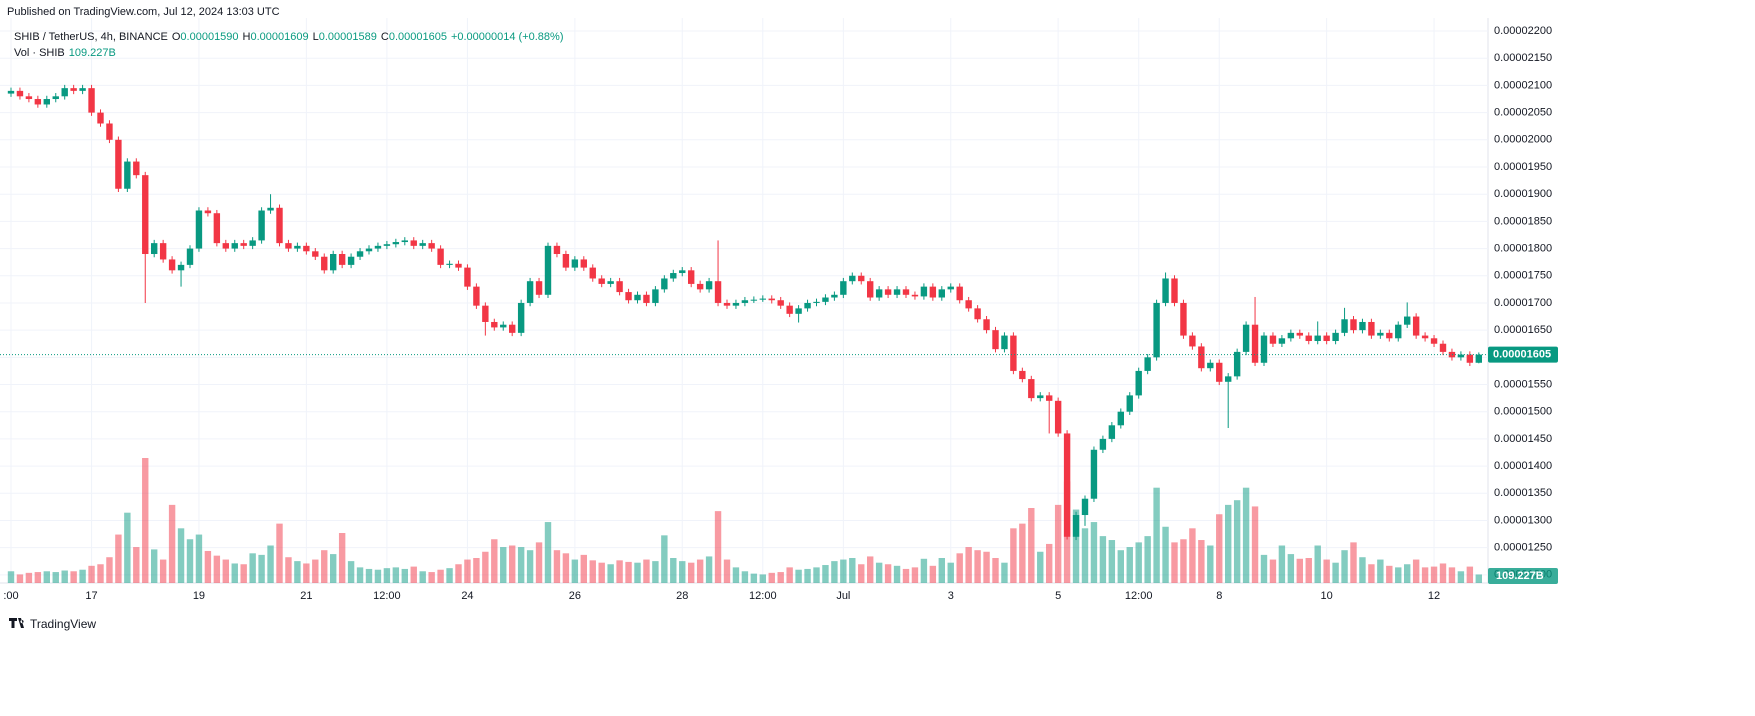 This screenshot has width=1755, height=716. What do you see at coordinates (1523, 221) in the screenshot?
I see `y-tick-label: 0.00001850` at bounding box center [1523, 221].